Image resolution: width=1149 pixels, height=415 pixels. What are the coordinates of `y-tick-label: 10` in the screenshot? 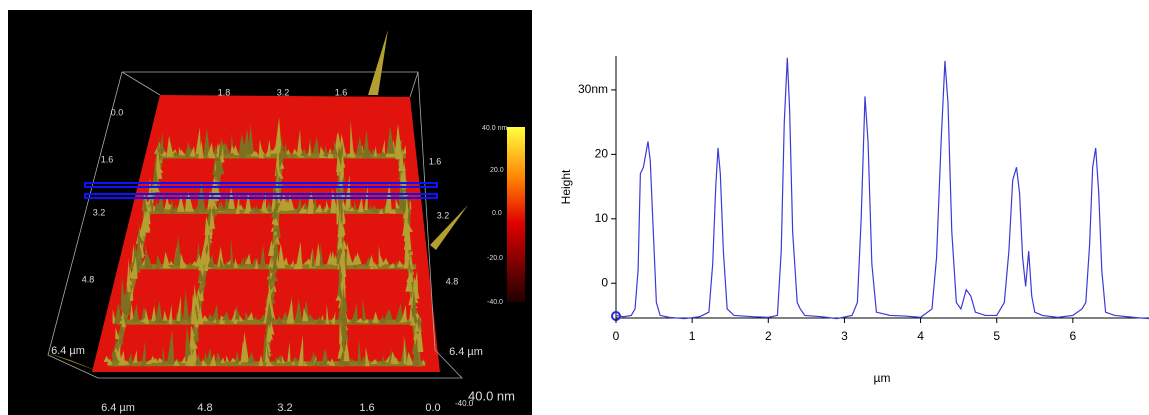 It's located at (602, 218).